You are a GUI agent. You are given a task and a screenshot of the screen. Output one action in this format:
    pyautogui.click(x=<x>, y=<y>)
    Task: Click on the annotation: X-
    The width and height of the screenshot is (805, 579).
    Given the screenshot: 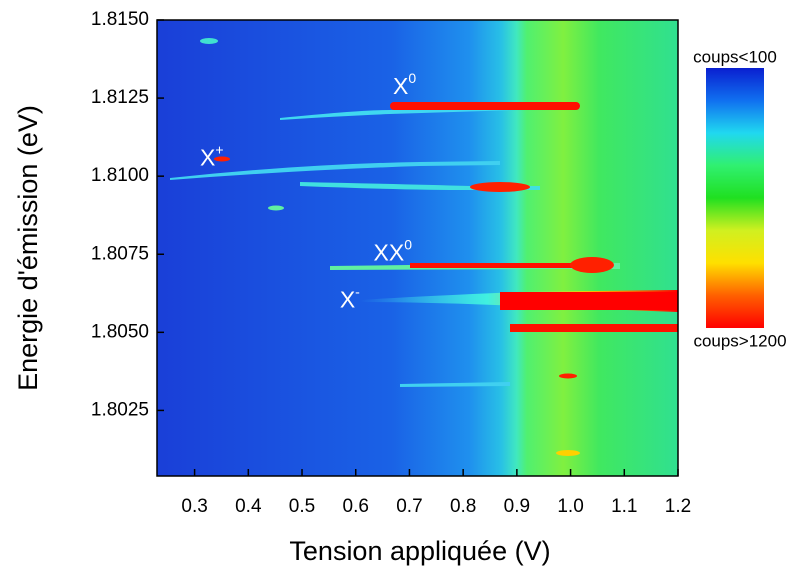 What is the action you would take?
    pyautogui.click(x=350, y=297)
    